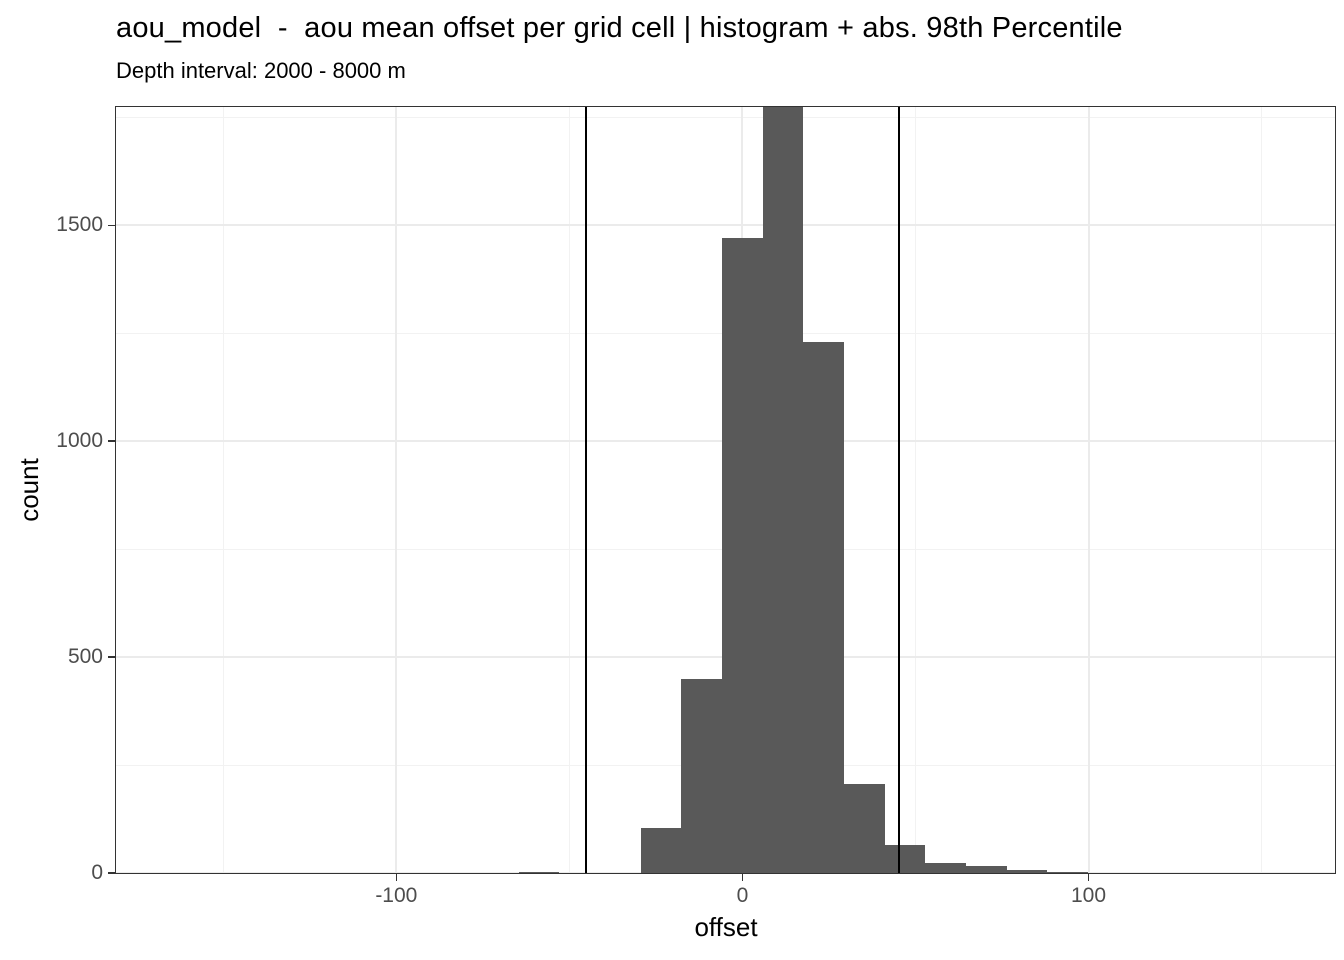 This screenshot has height=960, width=1344. I want to click on x-tick-label: 0, so click(742, 895).